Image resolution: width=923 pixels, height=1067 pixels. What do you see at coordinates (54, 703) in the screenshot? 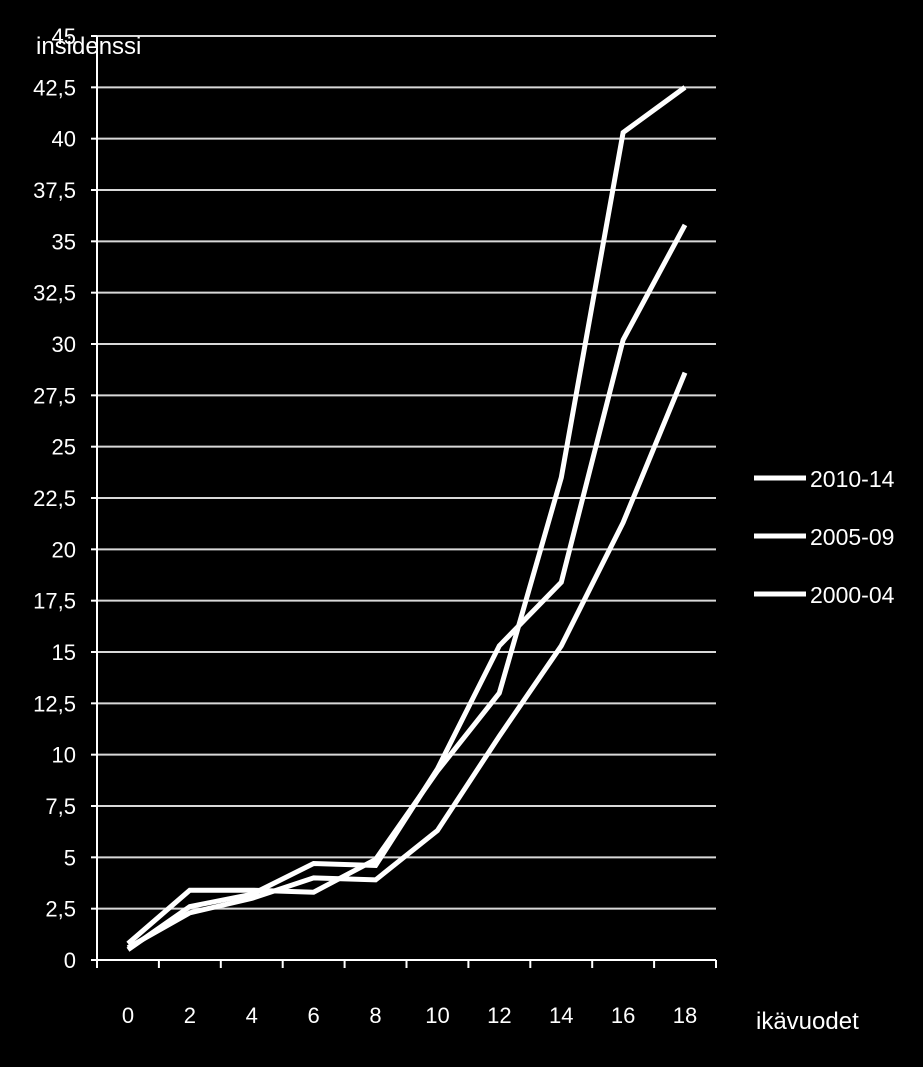
I see `y-tick-label: 12,5` at bounding box center [54, 703].